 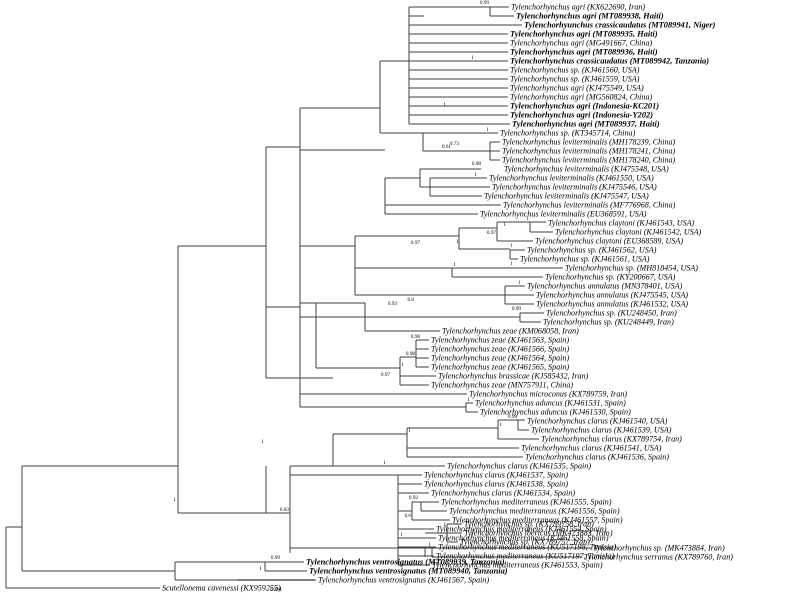 What do you see at coordinates (610, 277) in the screenshot?
I see `taxon-label: Tylenchorhynchus sp. (KY200667, USA)` at bounding box center [610, 277].